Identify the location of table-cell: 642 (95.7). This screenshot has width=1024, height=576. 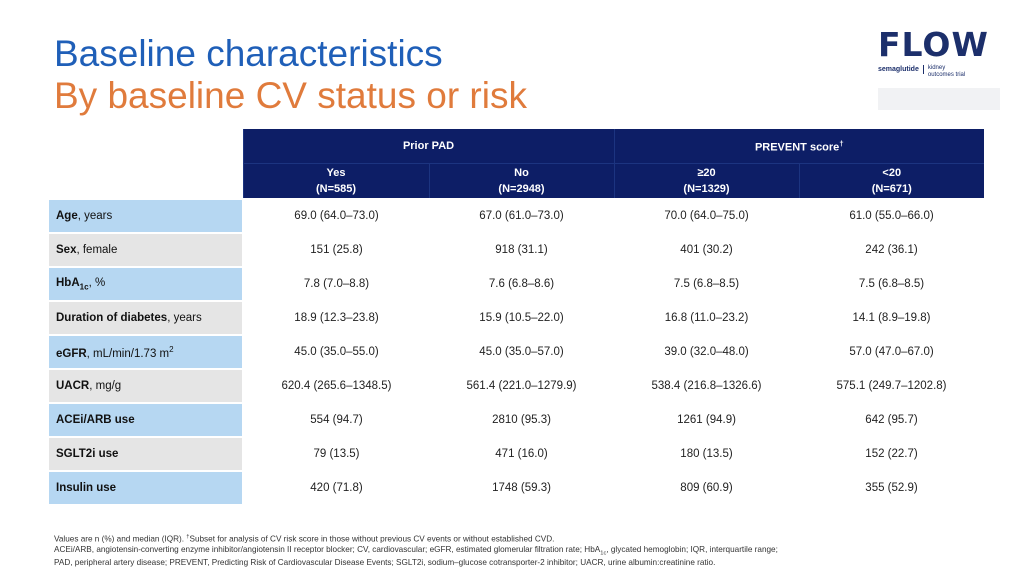
(892, 420).